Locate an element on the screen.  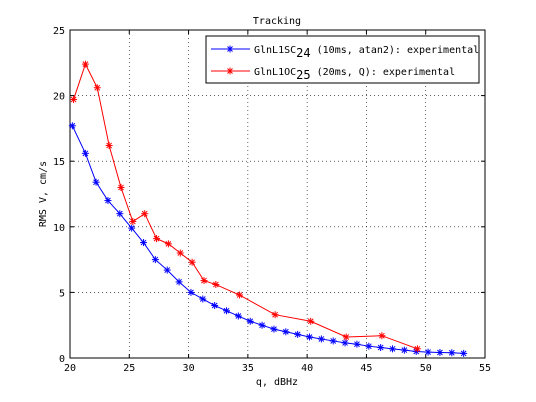
legend-entry-2: GlnL1OC25 (20ms, Q): experimental is located at coordinates (333, 74).